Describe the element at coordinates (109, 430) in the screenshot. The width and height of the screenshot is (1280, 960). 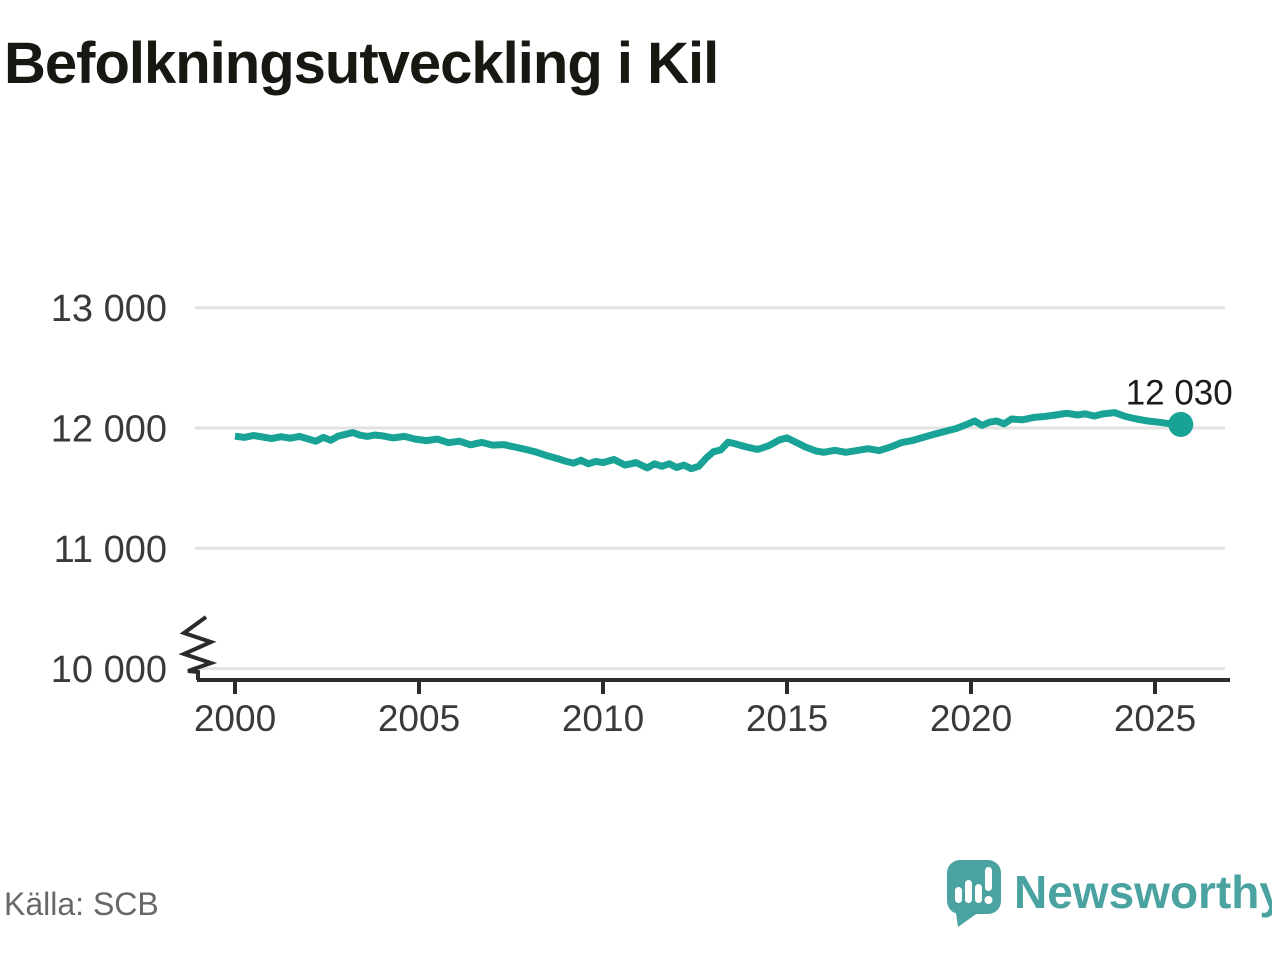
I see `y-tick-label: 12 000` at that location.